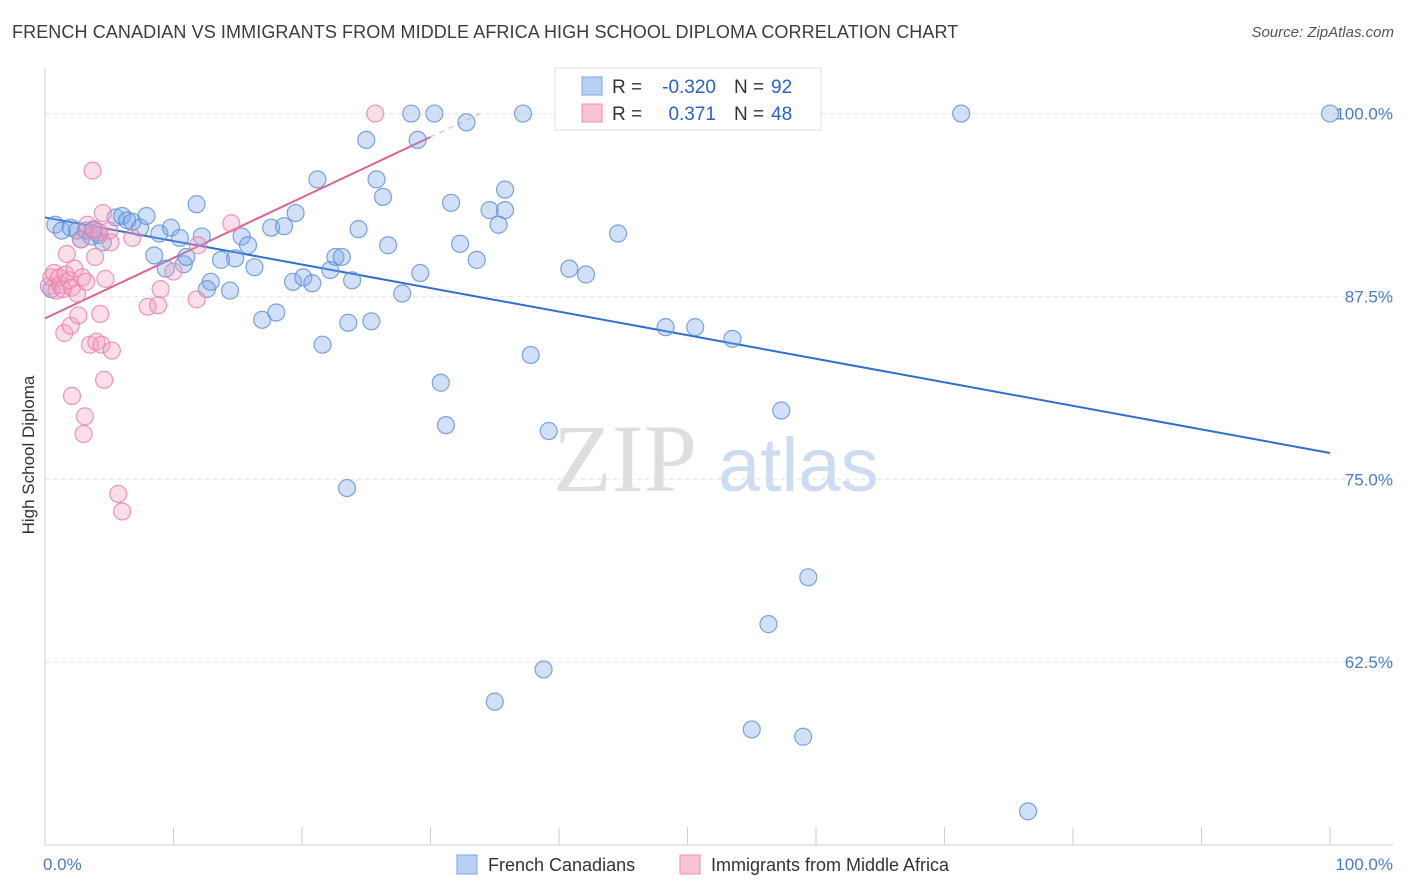  What do you see at coordinates (781, 114) in the screenshot?
I see `legend-n-value-2: 48` at bounding box center [781, 114].